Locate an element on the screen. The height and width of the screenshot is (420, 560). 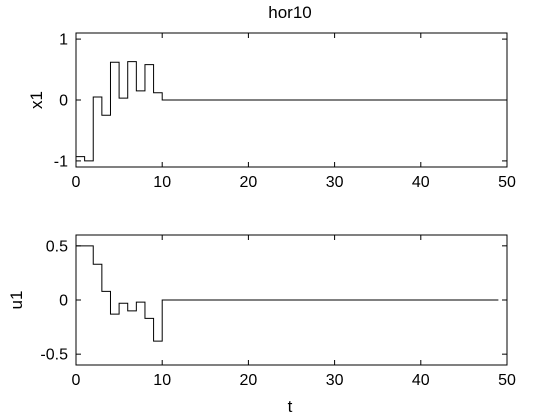
bottom-x-tick-label: 20 is located at coordinates (249, 380).